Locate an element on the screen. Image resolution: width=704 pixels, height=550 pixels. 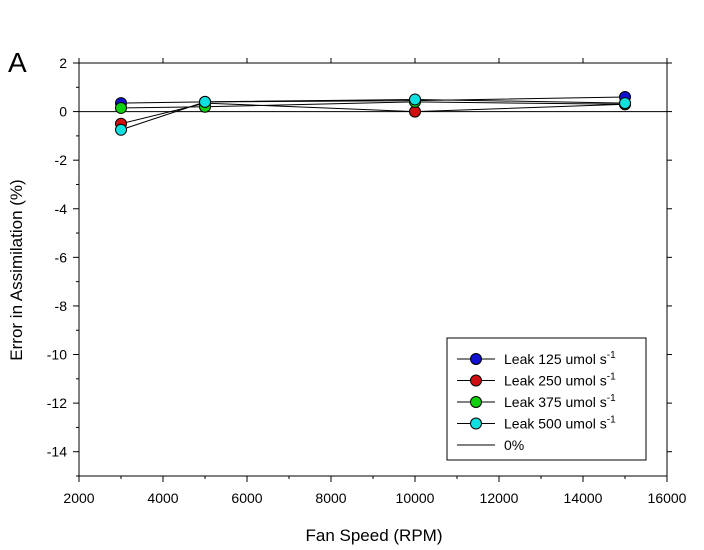
x-tick-label: 14000 is located at coordinates (583, 498).